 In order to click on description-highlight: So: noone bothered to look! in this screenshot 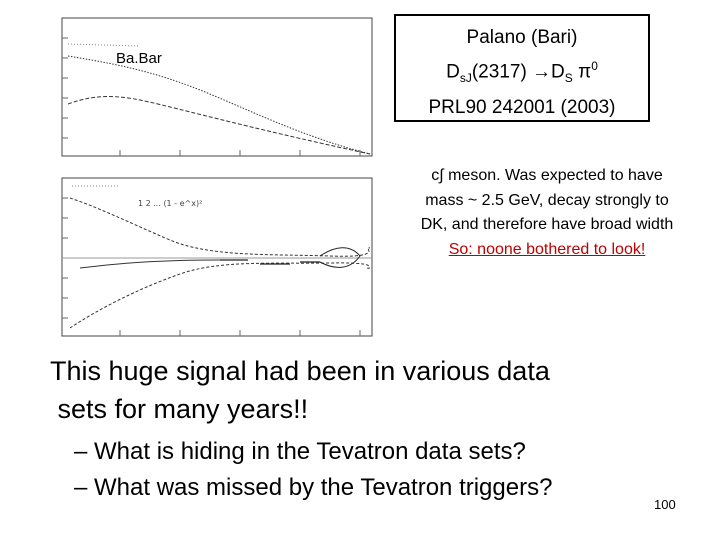, I will do `click(547, 249)`.